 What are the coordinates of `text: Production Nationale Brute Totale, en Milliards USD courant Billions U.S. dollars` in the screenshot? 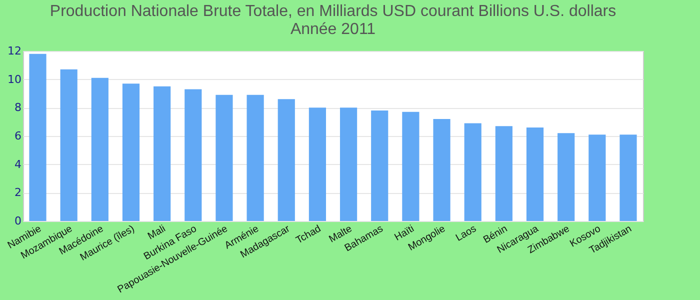 It's located at (333, 11).